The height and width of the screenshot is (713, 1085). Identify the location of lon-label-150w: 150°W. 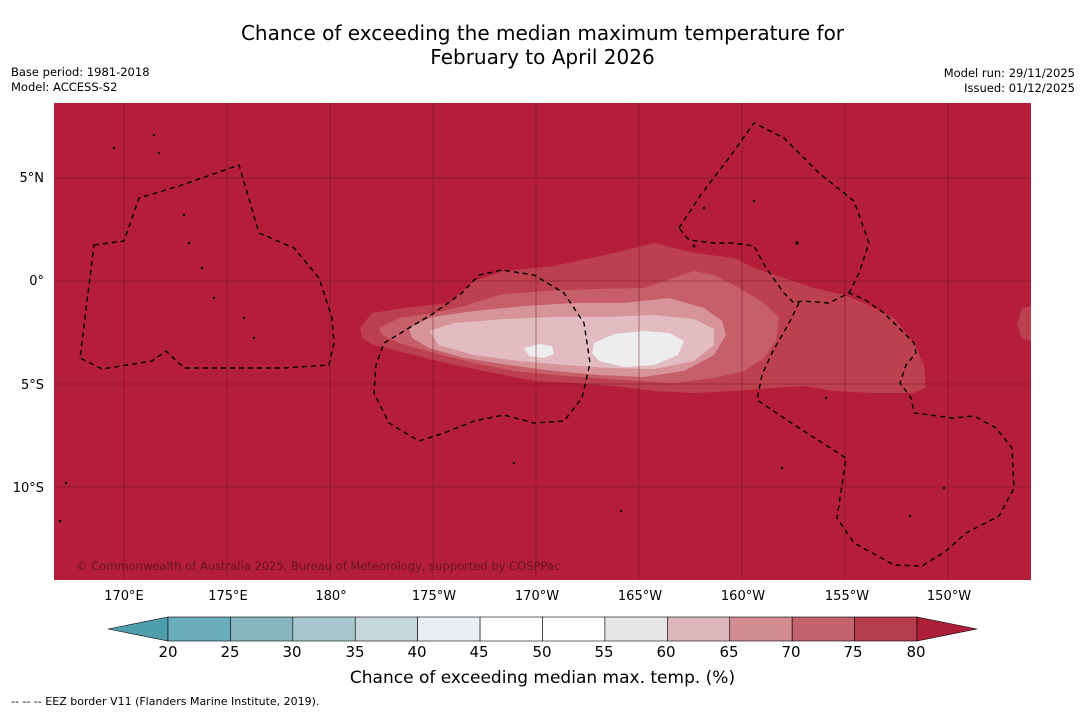
(949, 596).